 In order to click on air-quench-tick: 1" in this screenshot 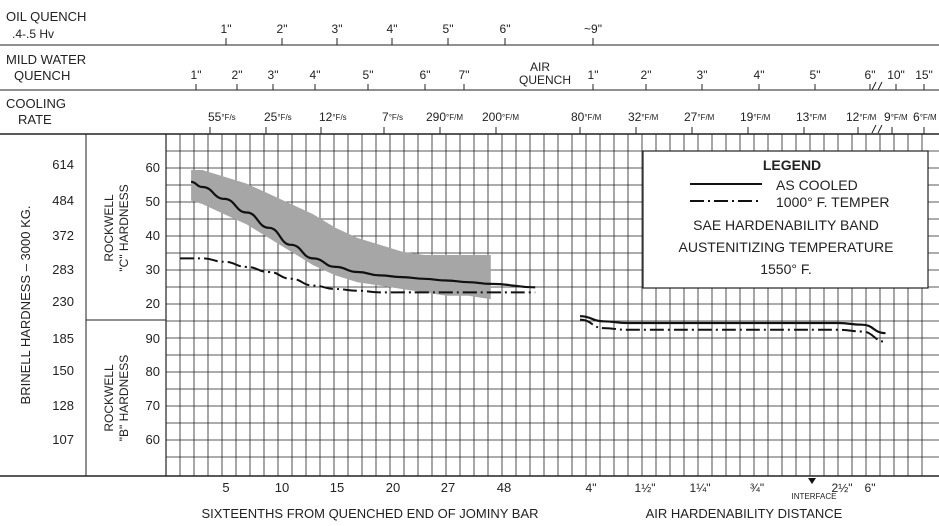, I will do `click(593, 75)`.